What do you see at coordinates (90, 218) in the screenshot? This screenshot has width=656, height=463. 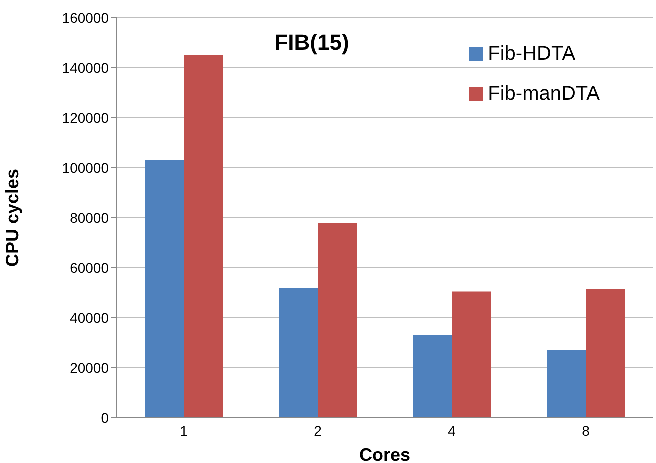 I see `y-tick-label: 80000` at bounding box center [90, 218].